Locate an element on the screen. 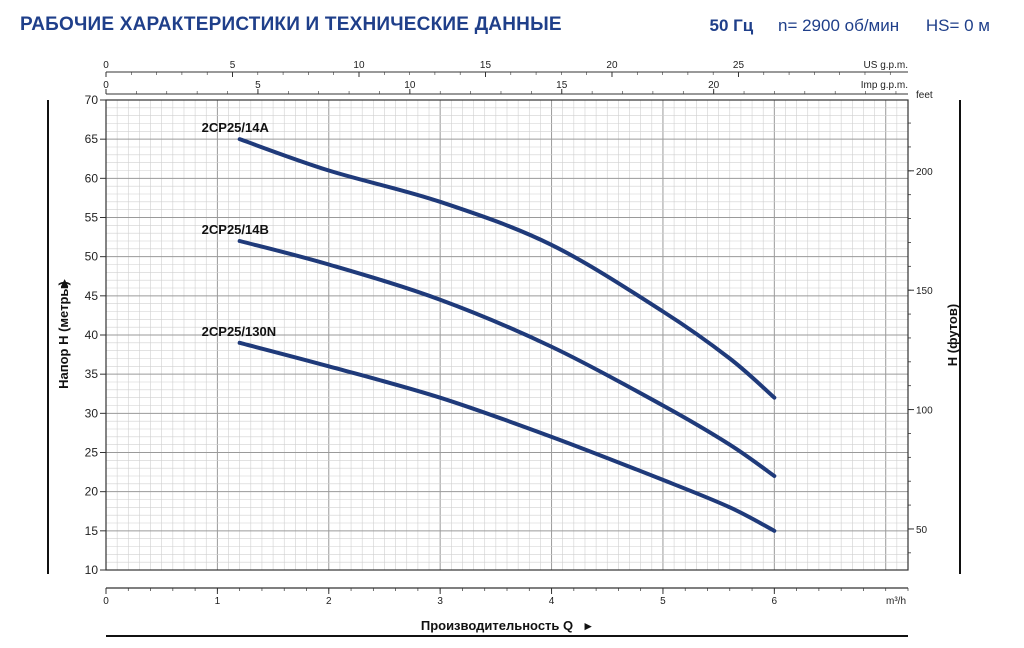 This screenshot has width=1024, height=648. imp-gpm-tick-label: 20 is located at coordinates (714, 85).